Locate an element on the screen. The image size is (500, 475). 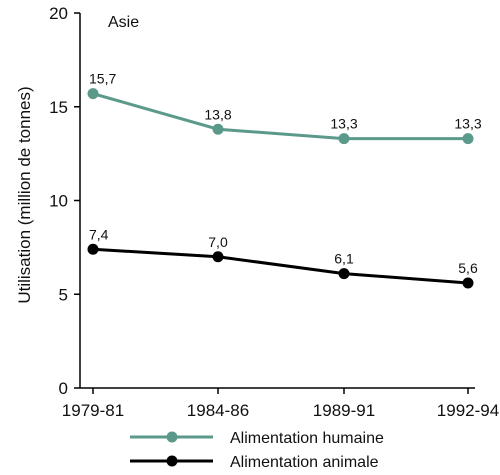
x-tick-label: 1989-91 is located at coordinates (344, 410).